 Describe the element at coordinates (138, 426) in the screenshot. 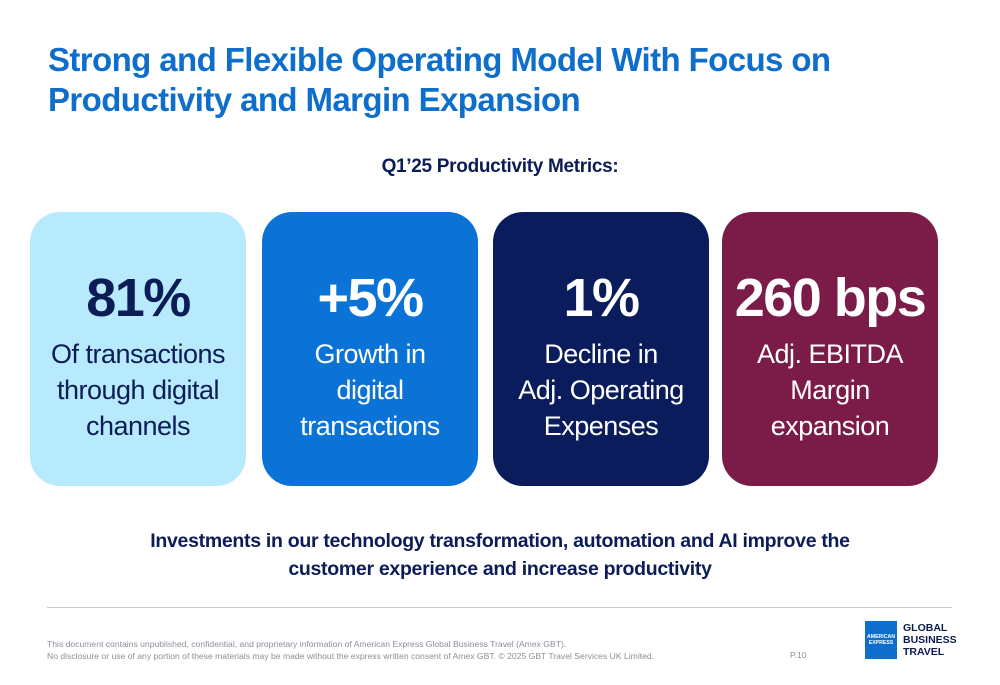

I see `metric-description-line: channels` at that location.